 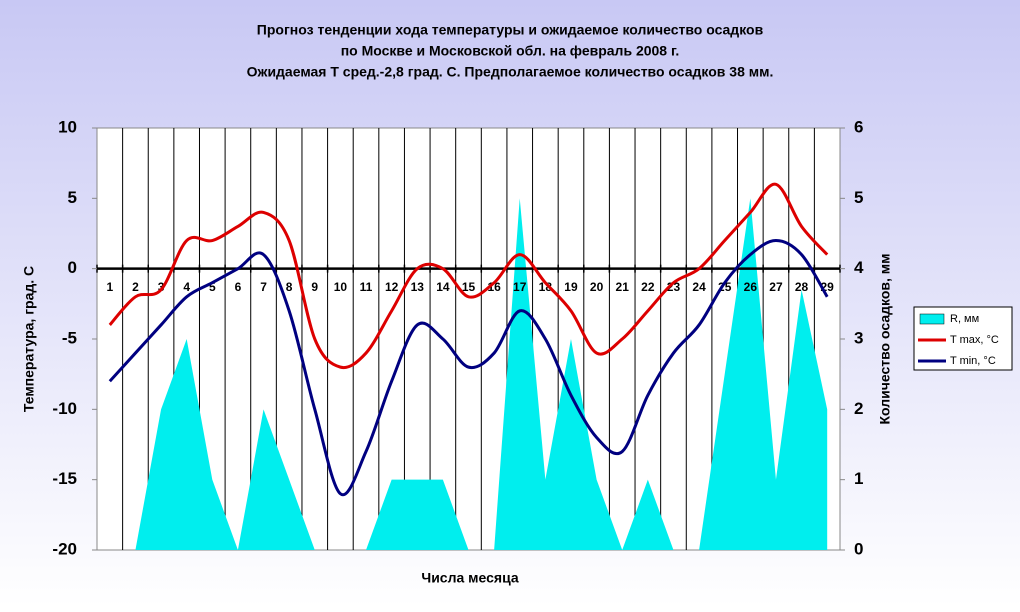 What do you see at coordinates (161, 287) in the screenshot?
I see `x-tick-label: 3` at bounding box center [161, 287].